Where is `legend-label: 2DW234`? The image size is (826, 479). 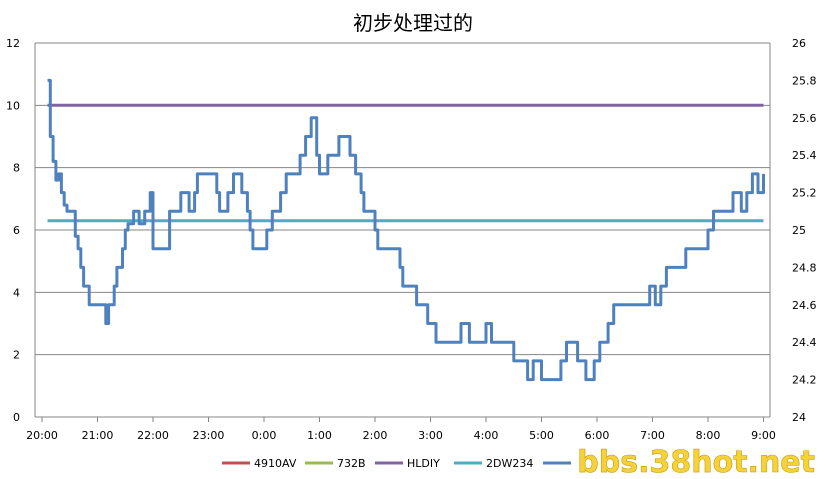
legend-label: 2DW234 is located at coordinates (509, 463).